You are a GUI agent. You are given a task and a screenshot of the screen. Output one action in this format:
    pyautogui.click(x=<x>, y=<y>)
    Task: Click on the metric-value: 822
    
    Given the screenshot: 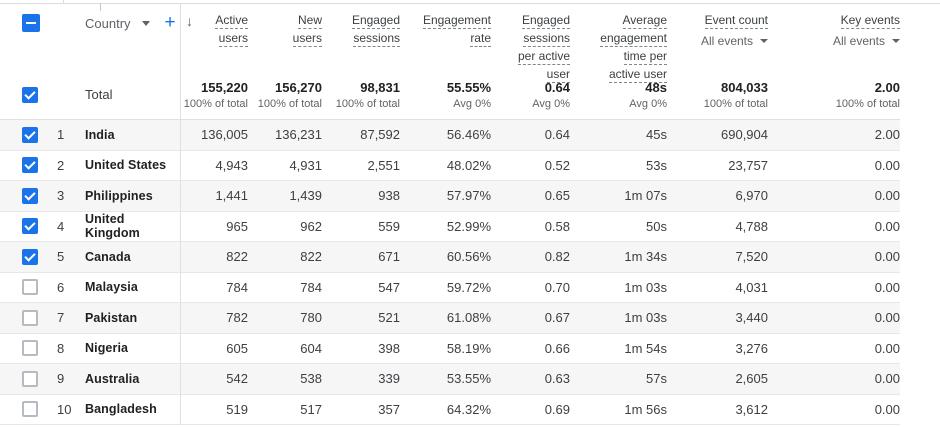 What is the action you would take?
    pyautogui.click(x=311, y=257)
    